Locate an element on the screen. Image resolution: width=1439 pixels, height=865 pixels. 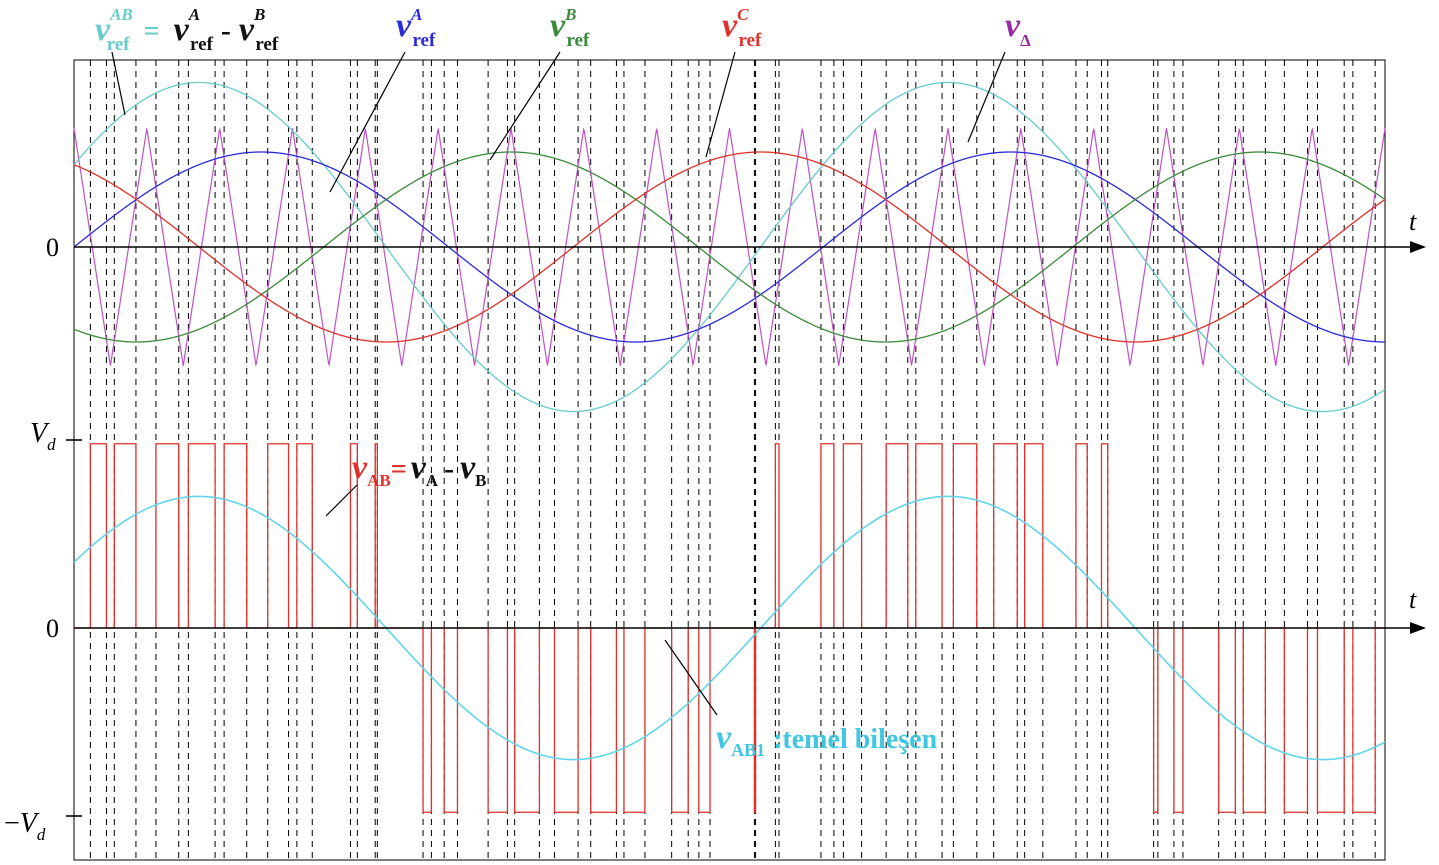
top-zero-label: 0 is located at coordinates (52, 247).